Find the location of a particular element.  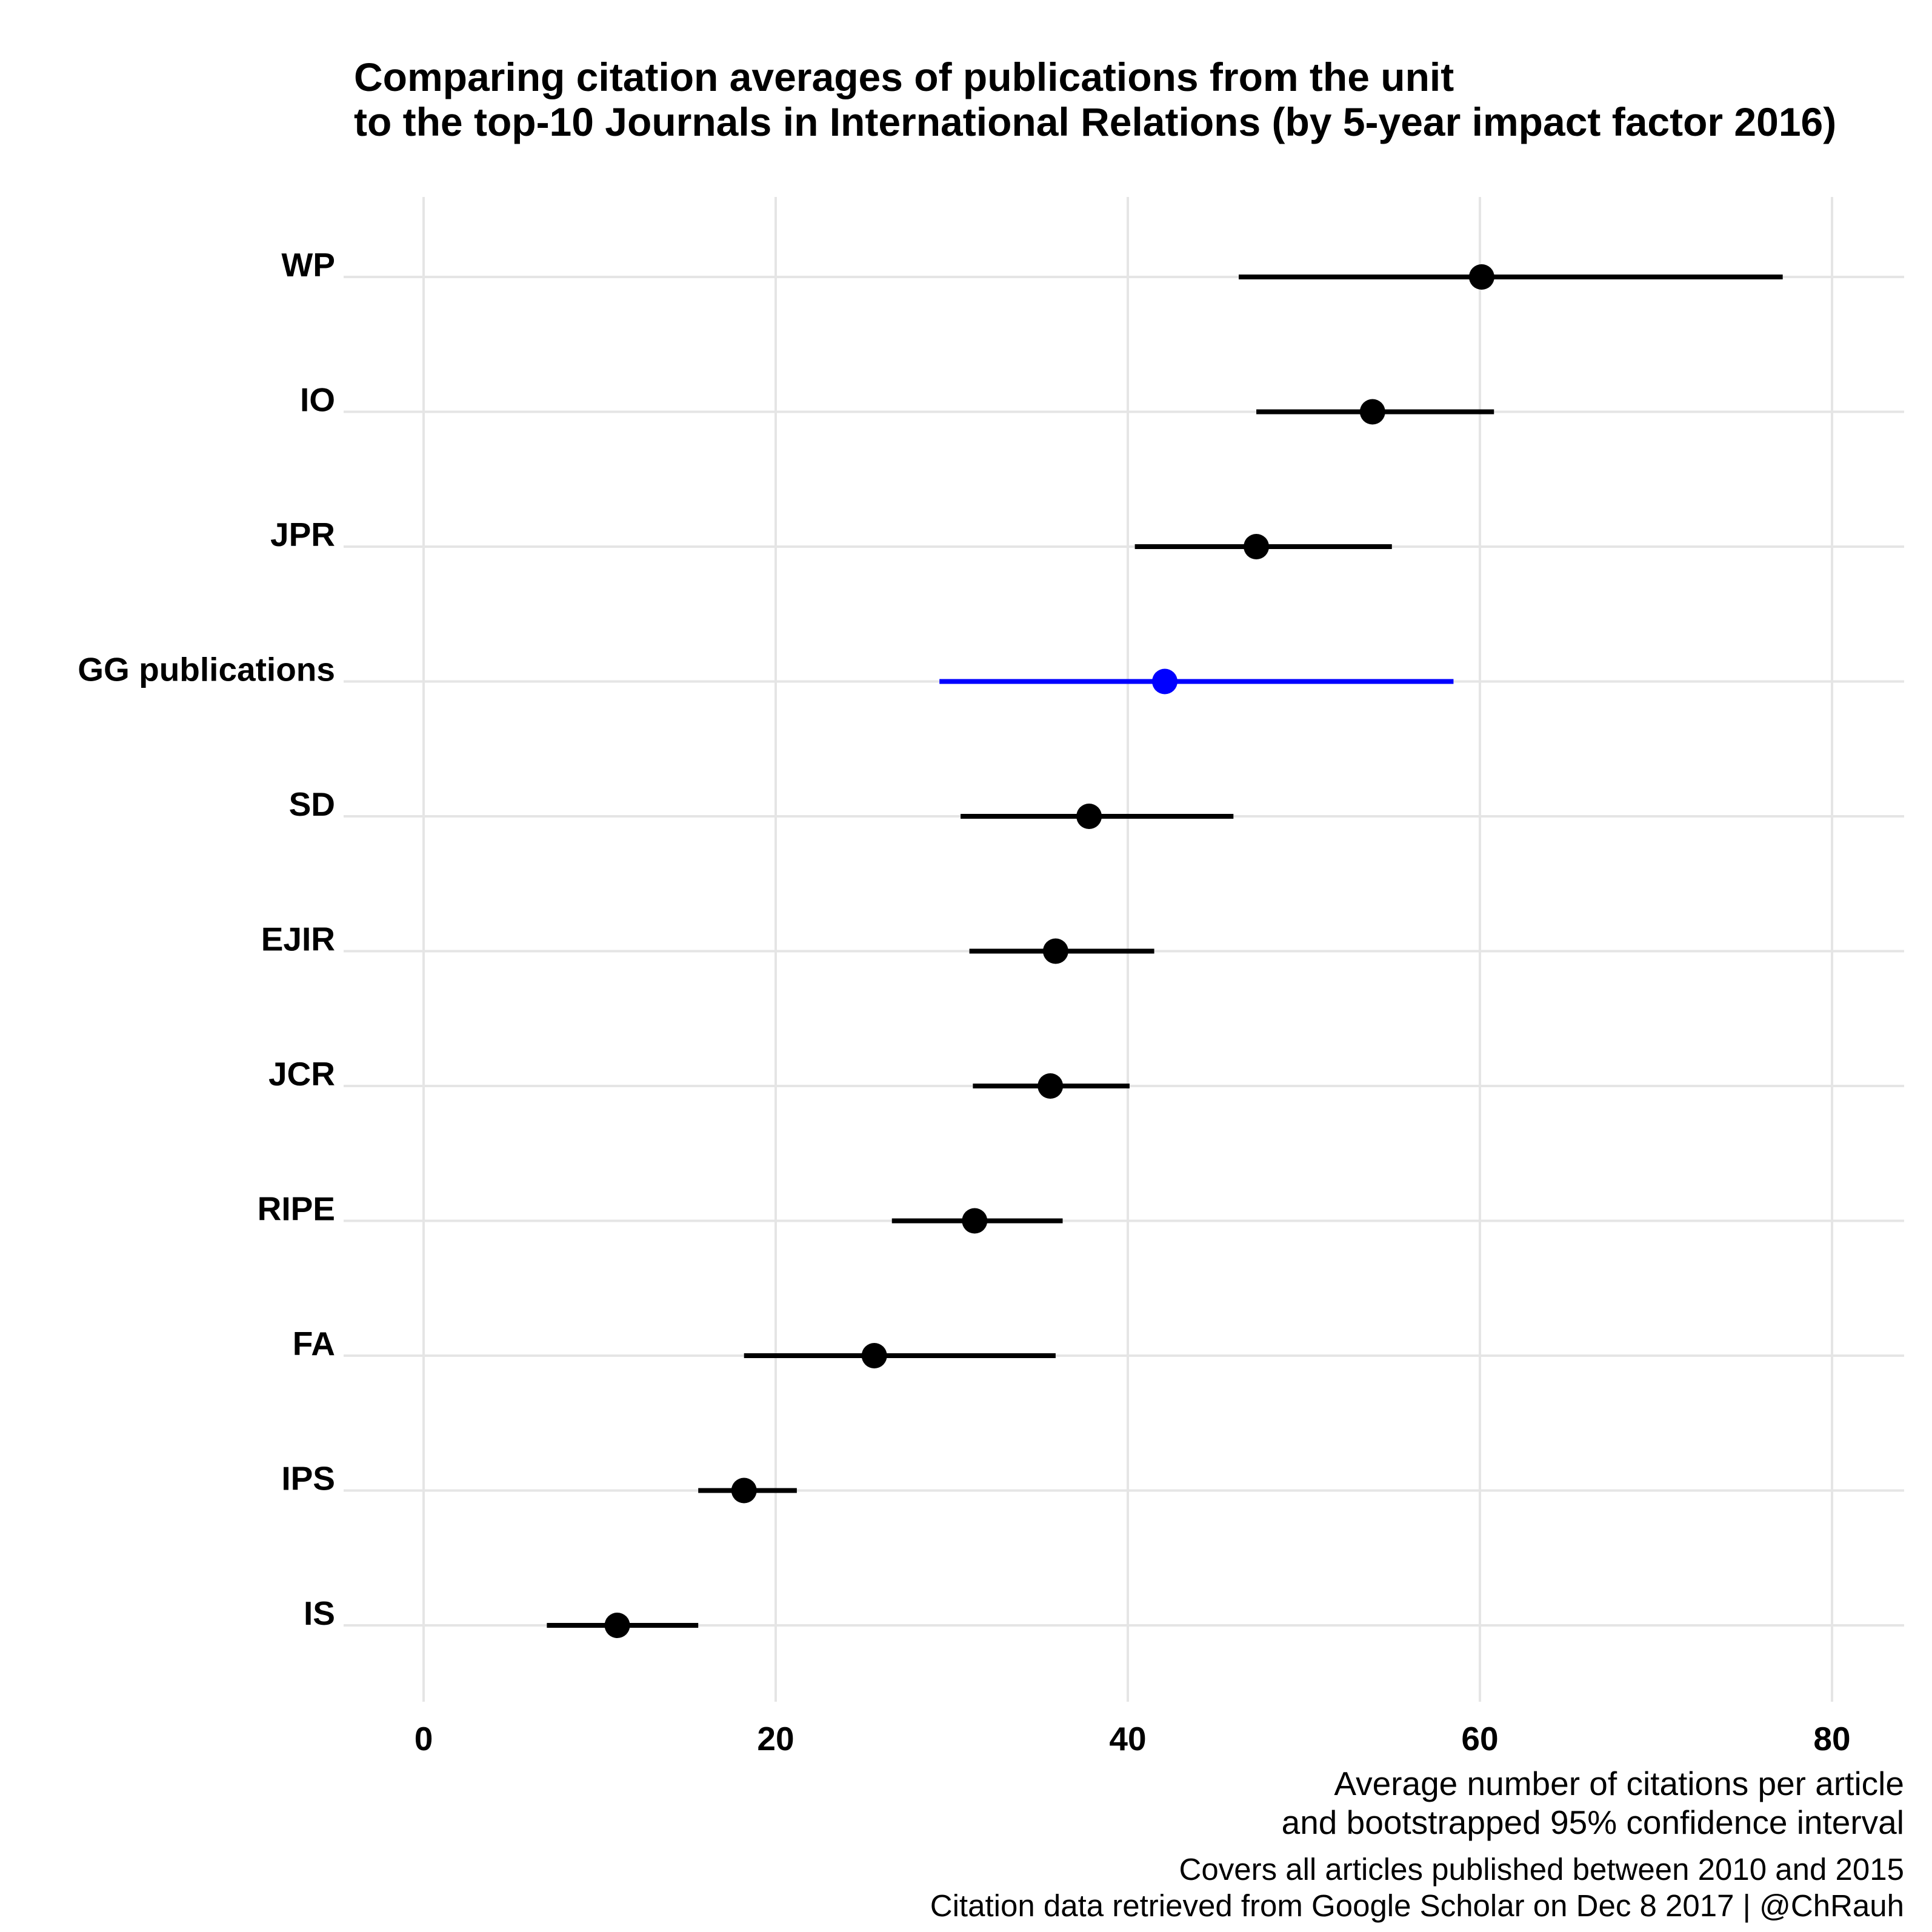

x-tick-label: 20 is located at coordinates (775, 1738).